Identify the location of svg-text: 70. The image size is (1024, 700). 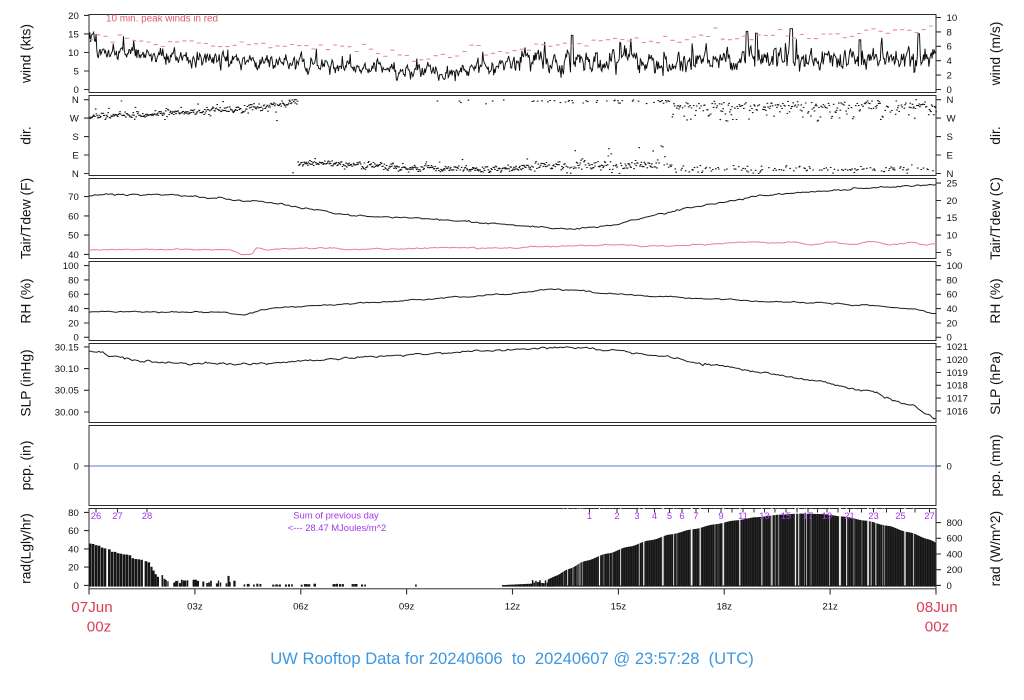
(73, 197).